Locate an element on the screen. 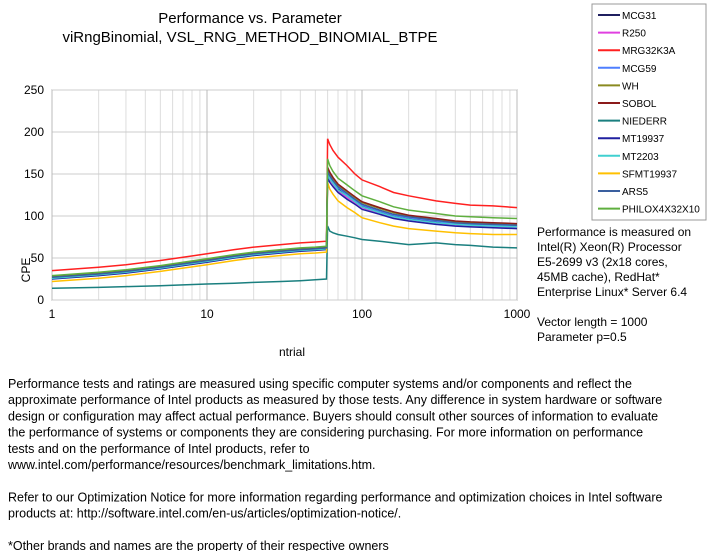 Image resolution: width=715 pixels, height=556 pixels. y-tick-label: 200 is located at coordinates (34, 132).